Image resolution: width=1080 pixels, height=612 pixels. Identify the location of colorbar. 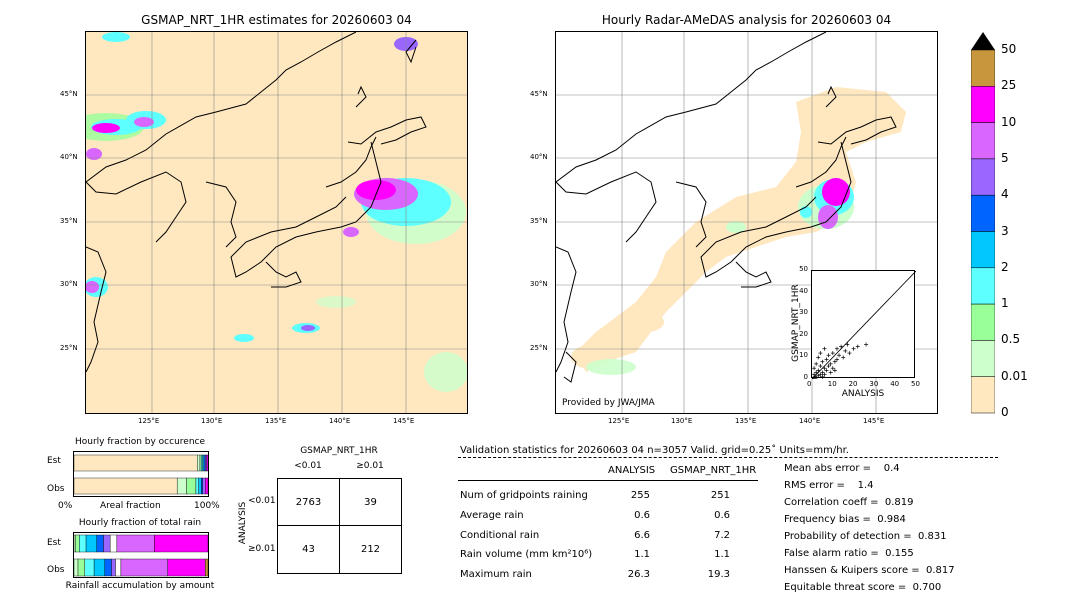
(983, 222).